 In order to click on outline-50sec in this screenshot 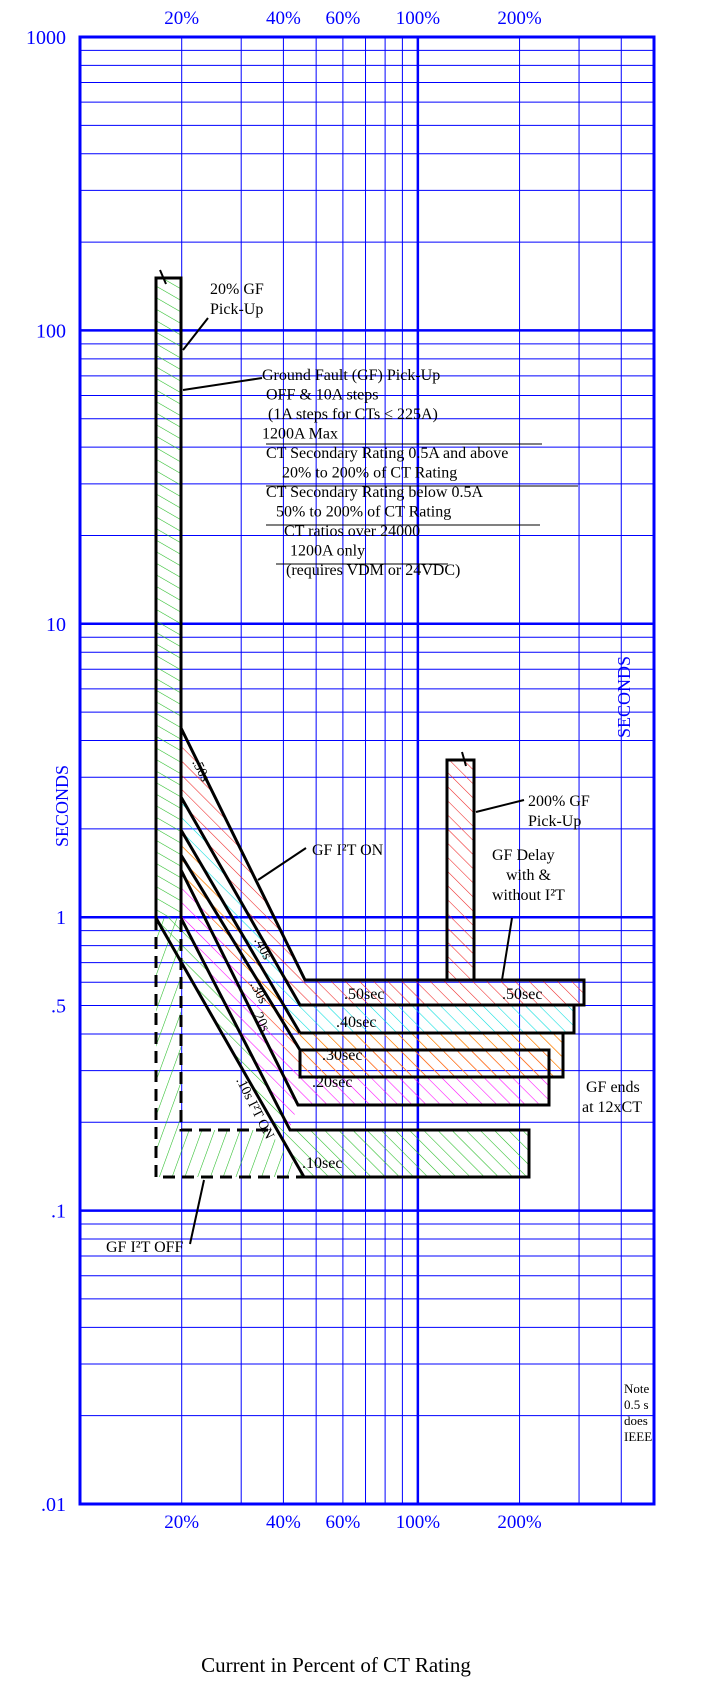, I will do `click(382, 867)`.